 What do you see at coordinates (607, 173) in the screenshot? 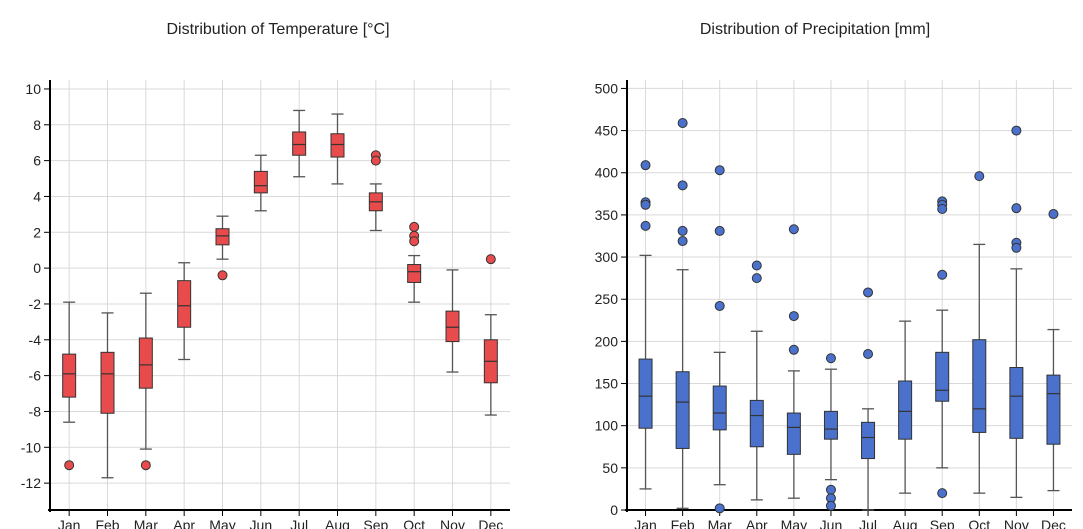
I see `y-tick-label: 400` at bounding box center [607, 173].